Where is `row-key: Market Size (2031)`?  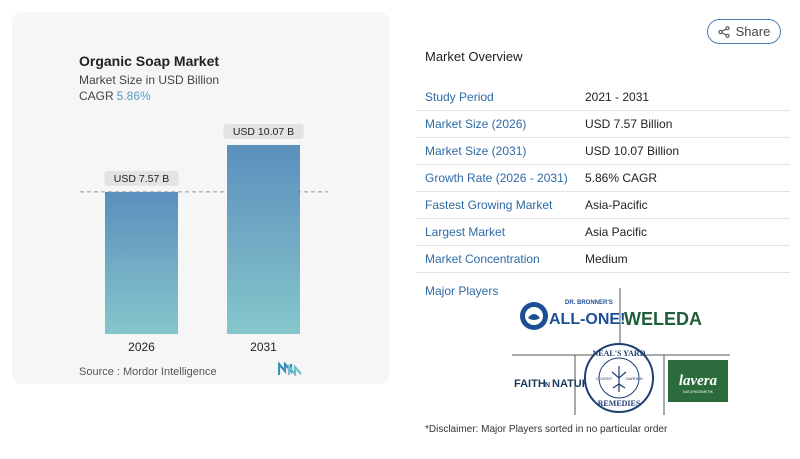 row-key: Market Size (2031) is located at coordinates (476, 151).